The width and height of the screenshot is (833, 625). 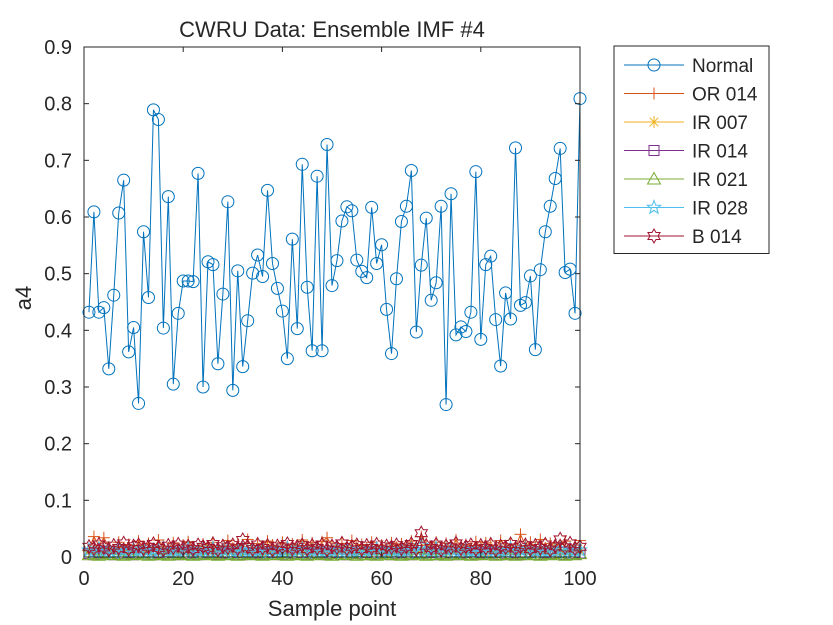 What do you see at coordinates (720, 123) in the screenshot?
I see `legend-label: IR 007` at bounding box center [720, 123].